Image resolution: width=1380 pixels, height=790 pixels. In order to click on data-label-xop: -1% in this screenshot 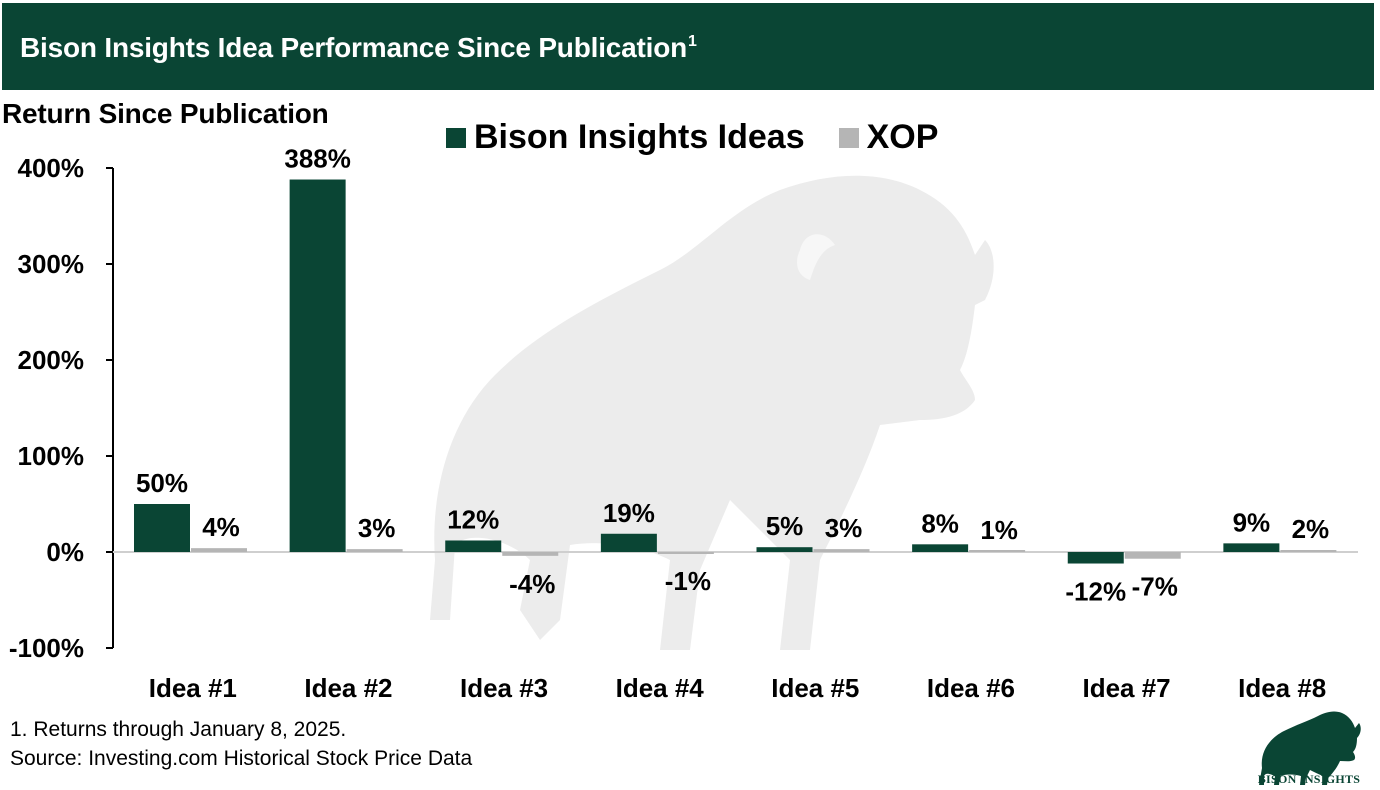, I will do `click(688, 581)`.